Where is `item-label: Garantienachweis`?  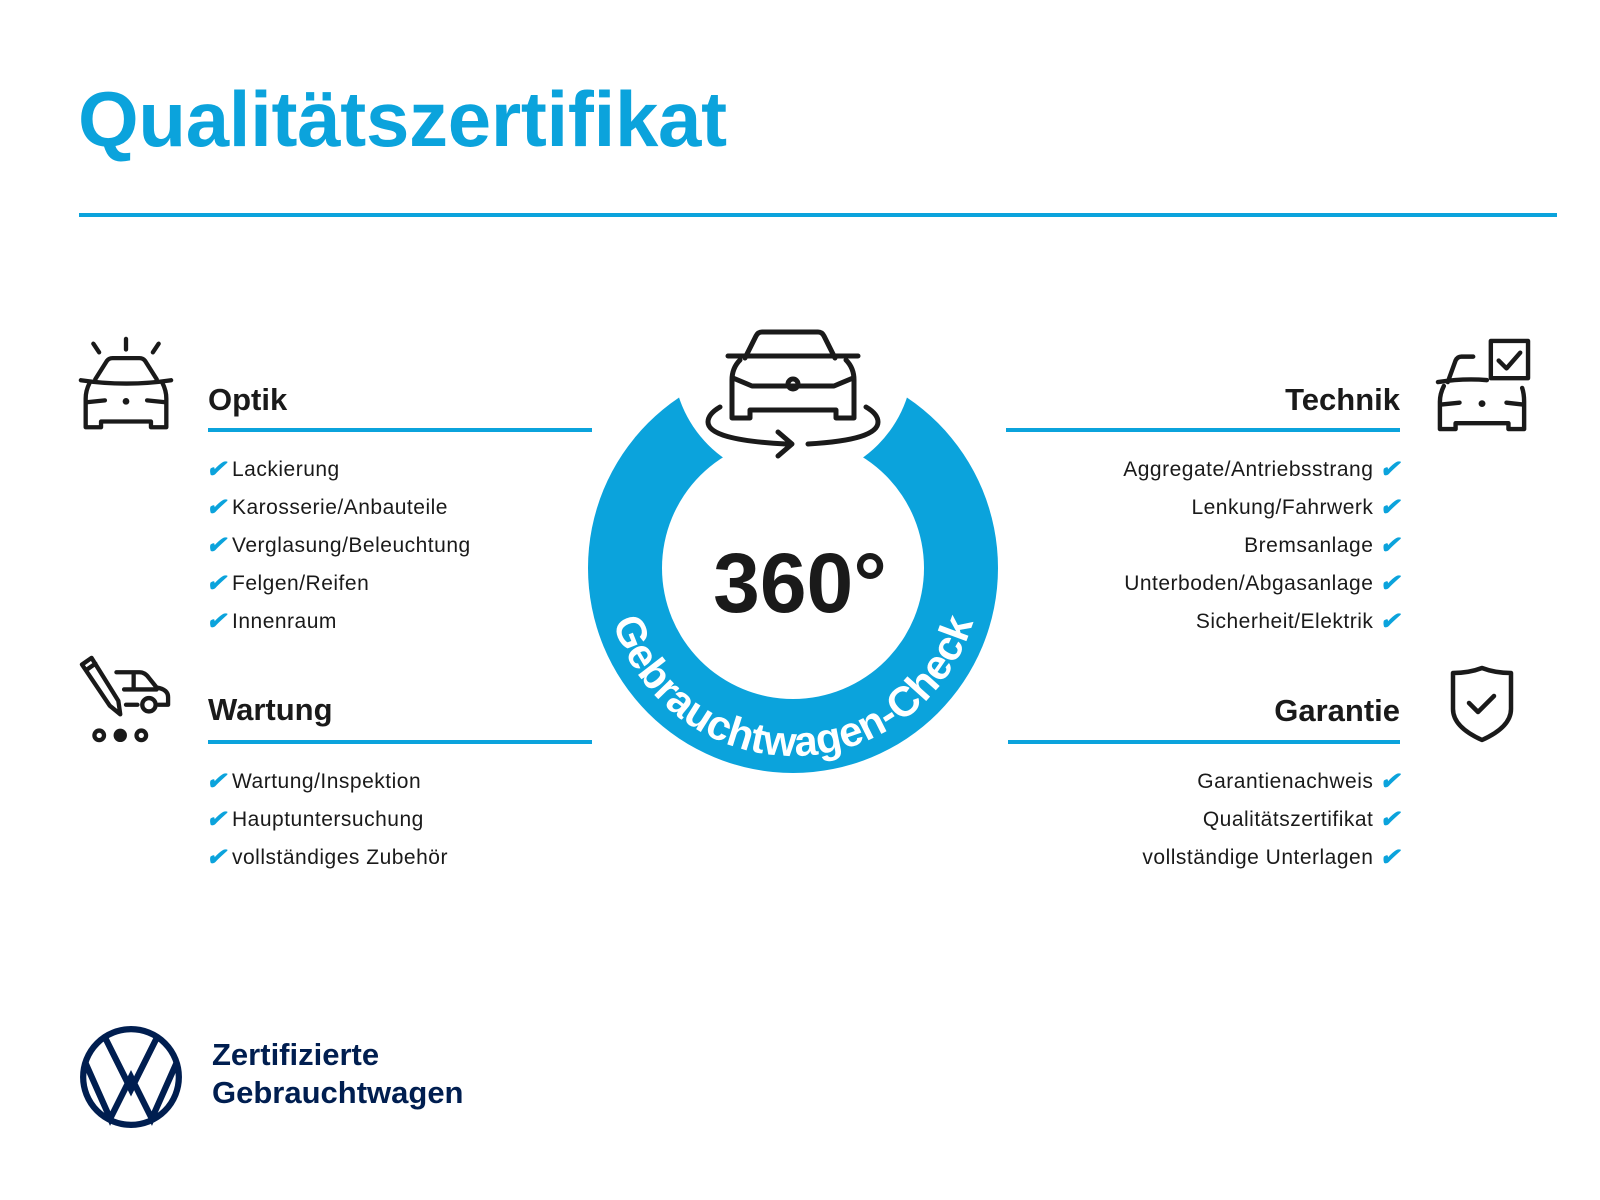
item-label: Garantienachweis is located at coordinates (1285, 781).